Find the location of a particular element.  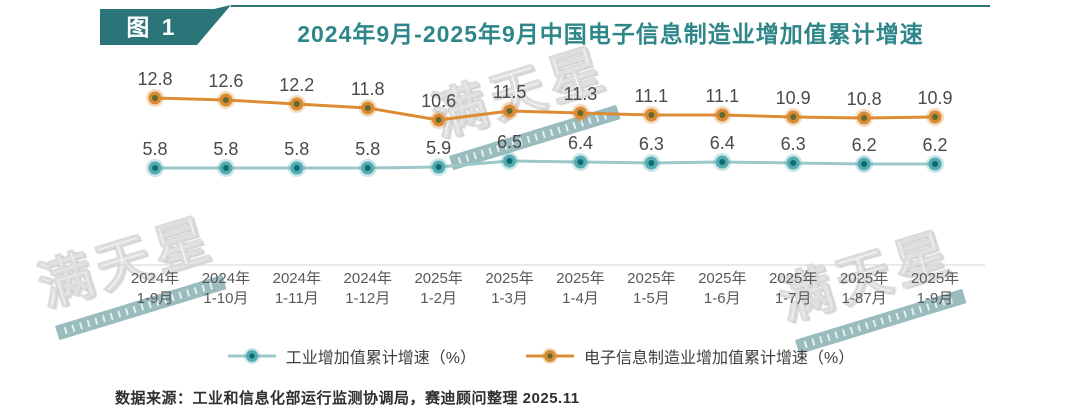

x-axis-label: 2024年 1-9月 is located at coordinates (155, 288).